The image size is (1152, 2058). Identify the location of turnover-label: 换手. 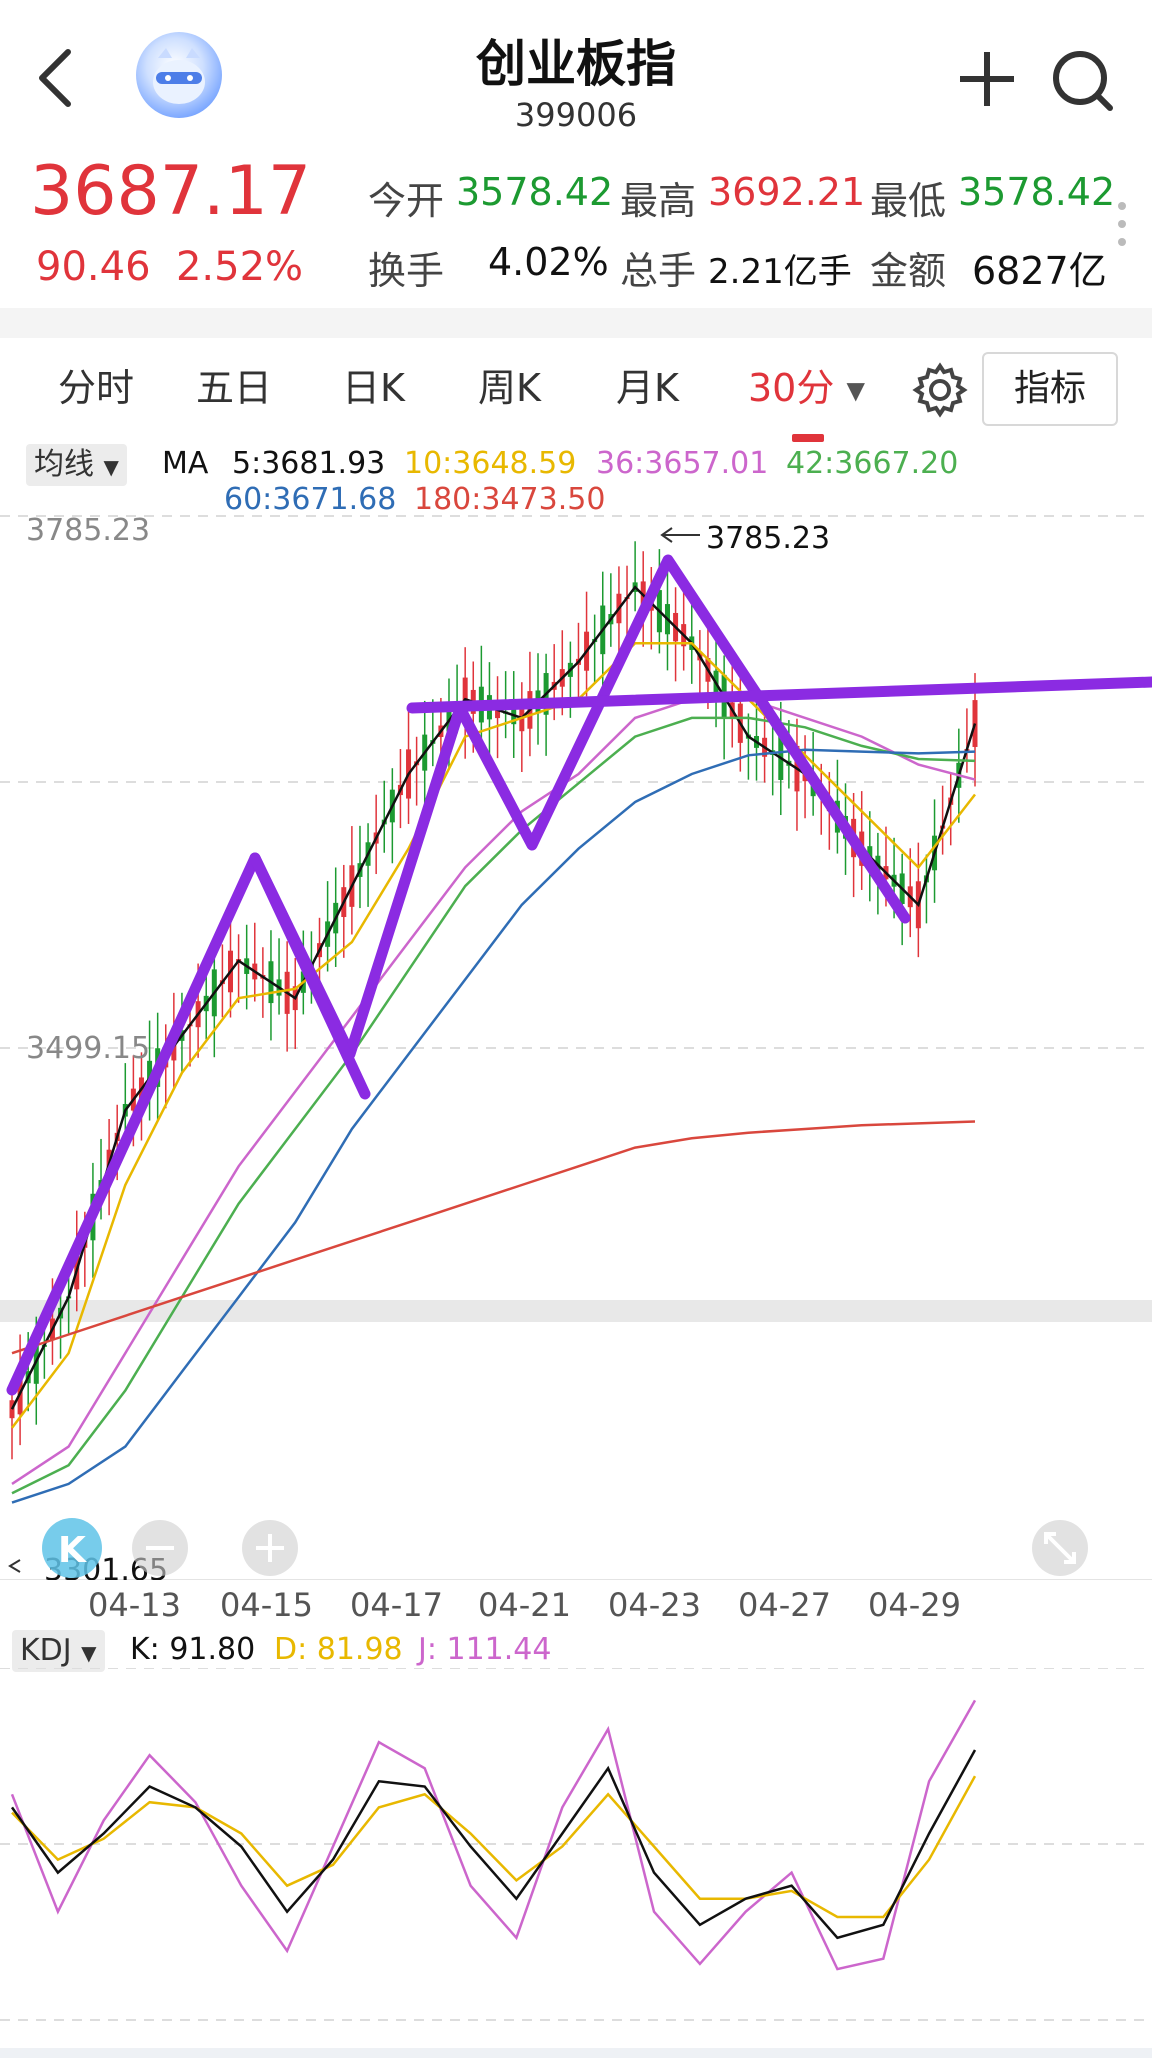
(406, 271).